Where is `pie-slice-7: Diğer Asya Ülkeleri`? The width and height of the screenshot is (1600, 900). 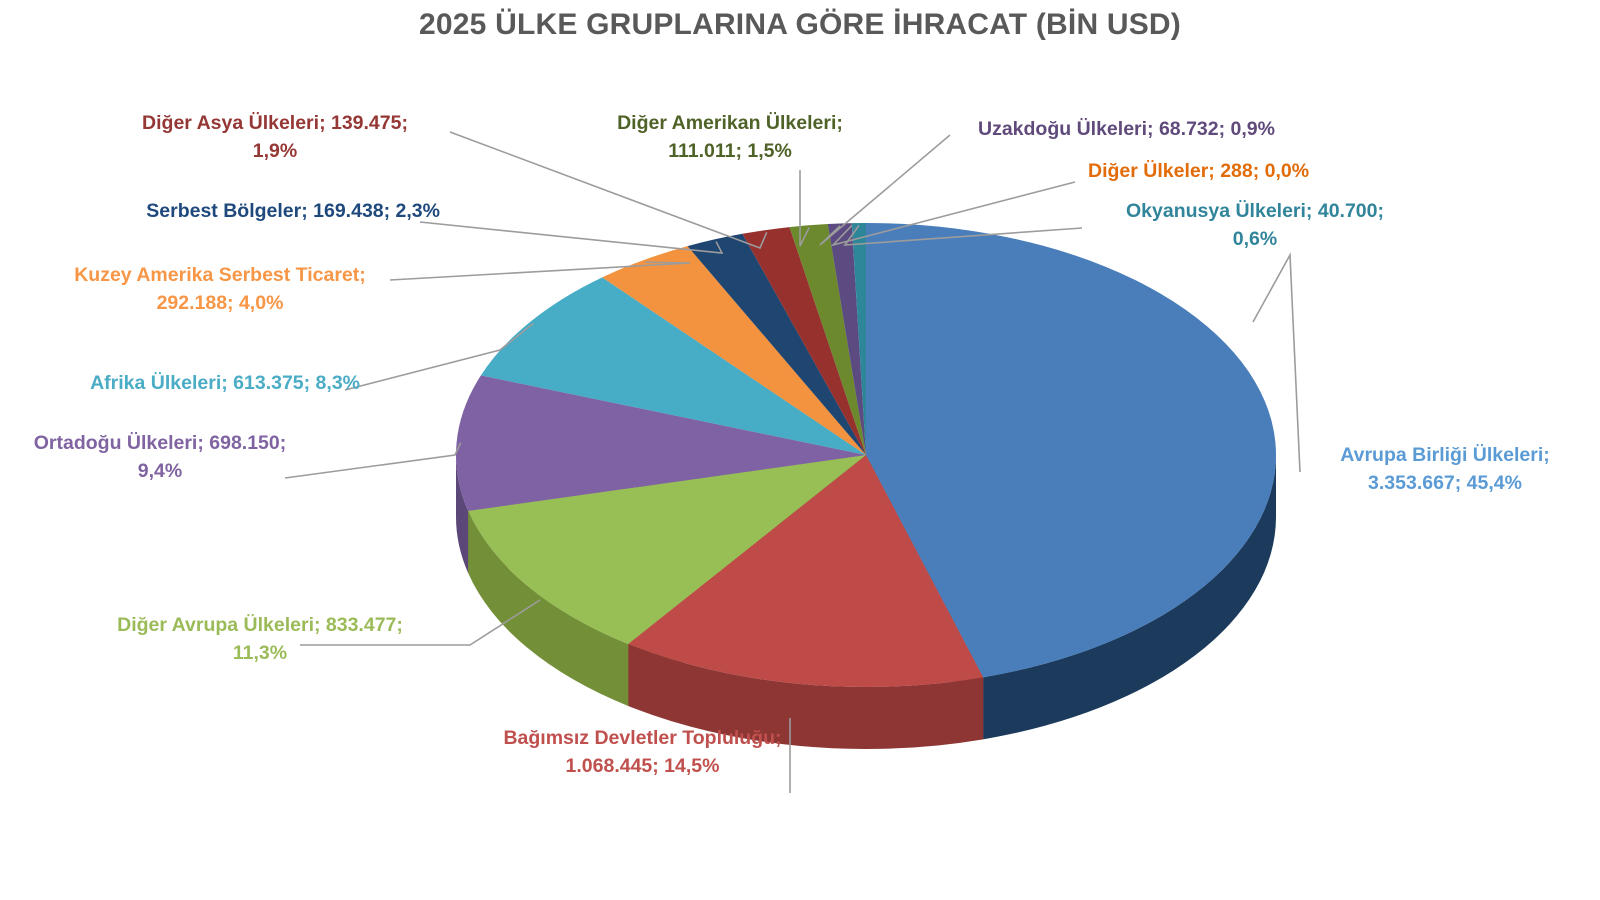 pie-slice-7: Diğer Asya Ülkeleri is located at coordinates (804, 341).